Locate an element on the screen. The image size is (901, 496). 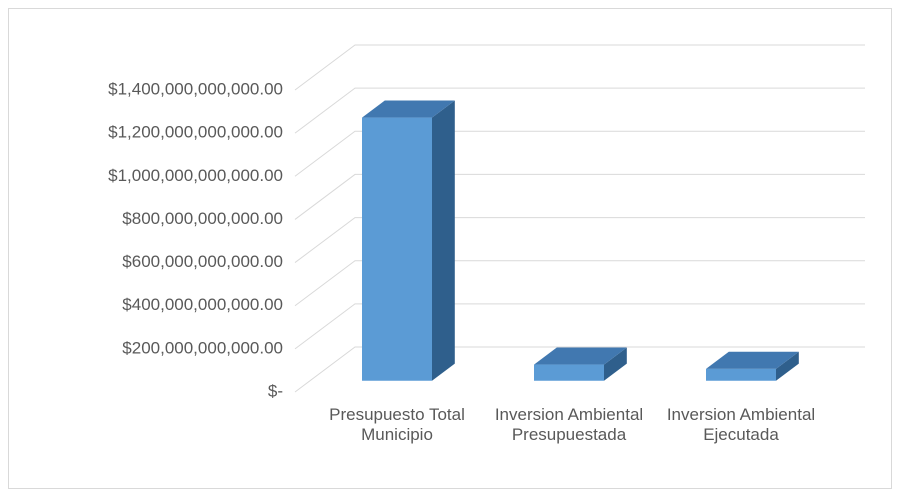
y-tick-label: $400,000,000,000.00 is located at coordinates (202, 304).